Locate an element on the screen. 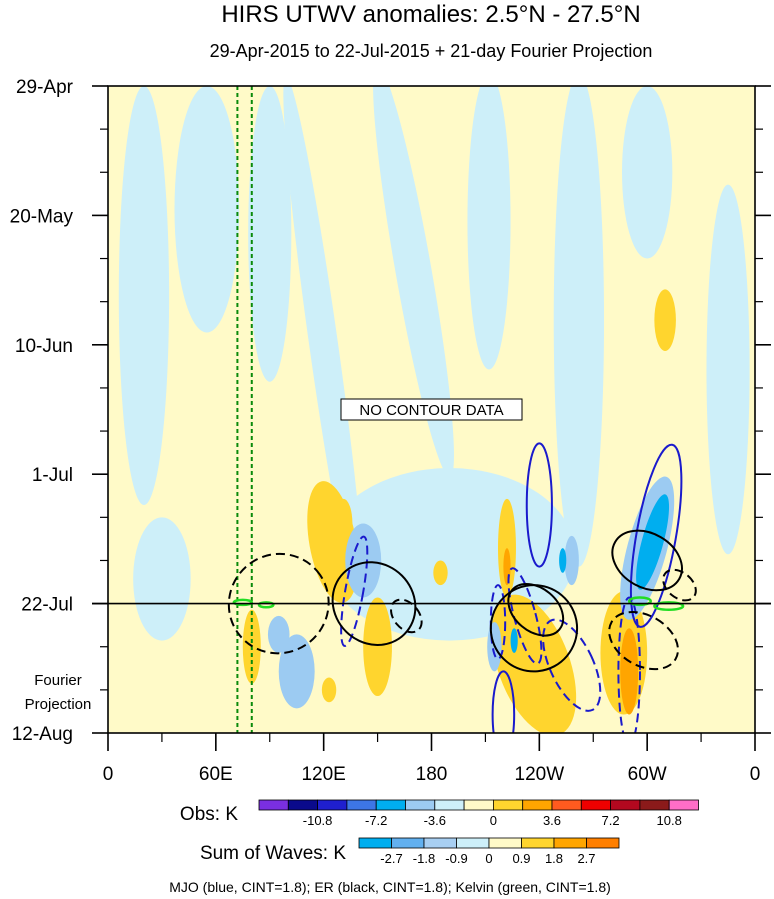 The height and width of the screenshot is (899, 774). obs-colorbar: Obs: K -10.8 -7.2 -3.6 0 3.6 7.2 10.8 is located at coordinates (439, 813).